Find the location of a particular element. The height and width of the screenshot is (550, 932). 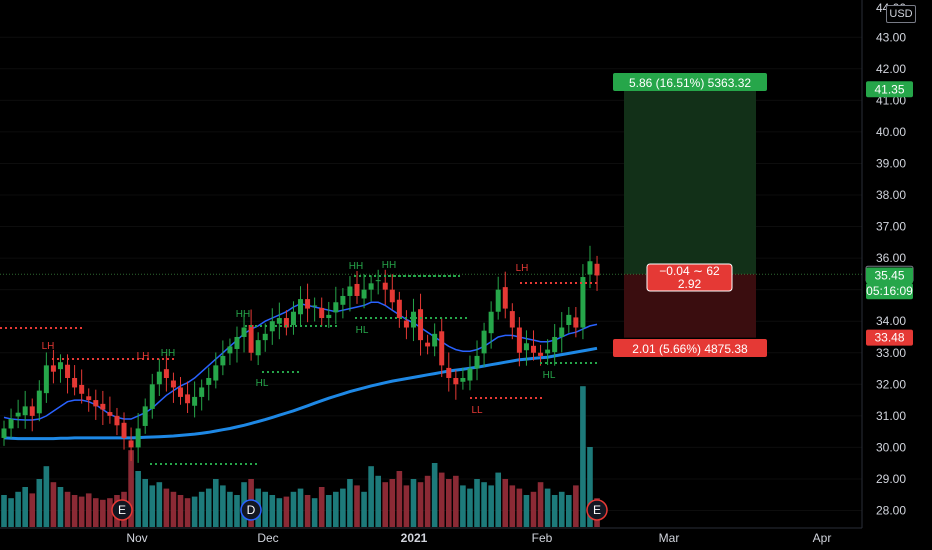

risk-reward-line2: 2.92 is located at coordinates (690, 284).